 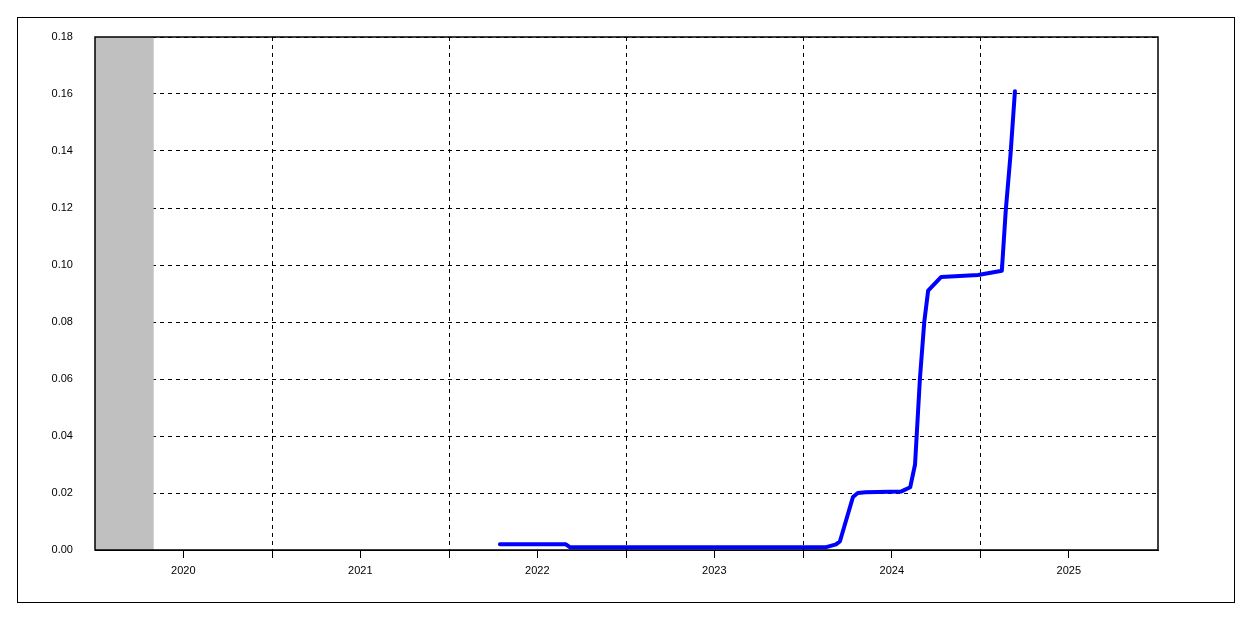 I want to click on x-tick-label: 2023, so click(x=714, y=569).